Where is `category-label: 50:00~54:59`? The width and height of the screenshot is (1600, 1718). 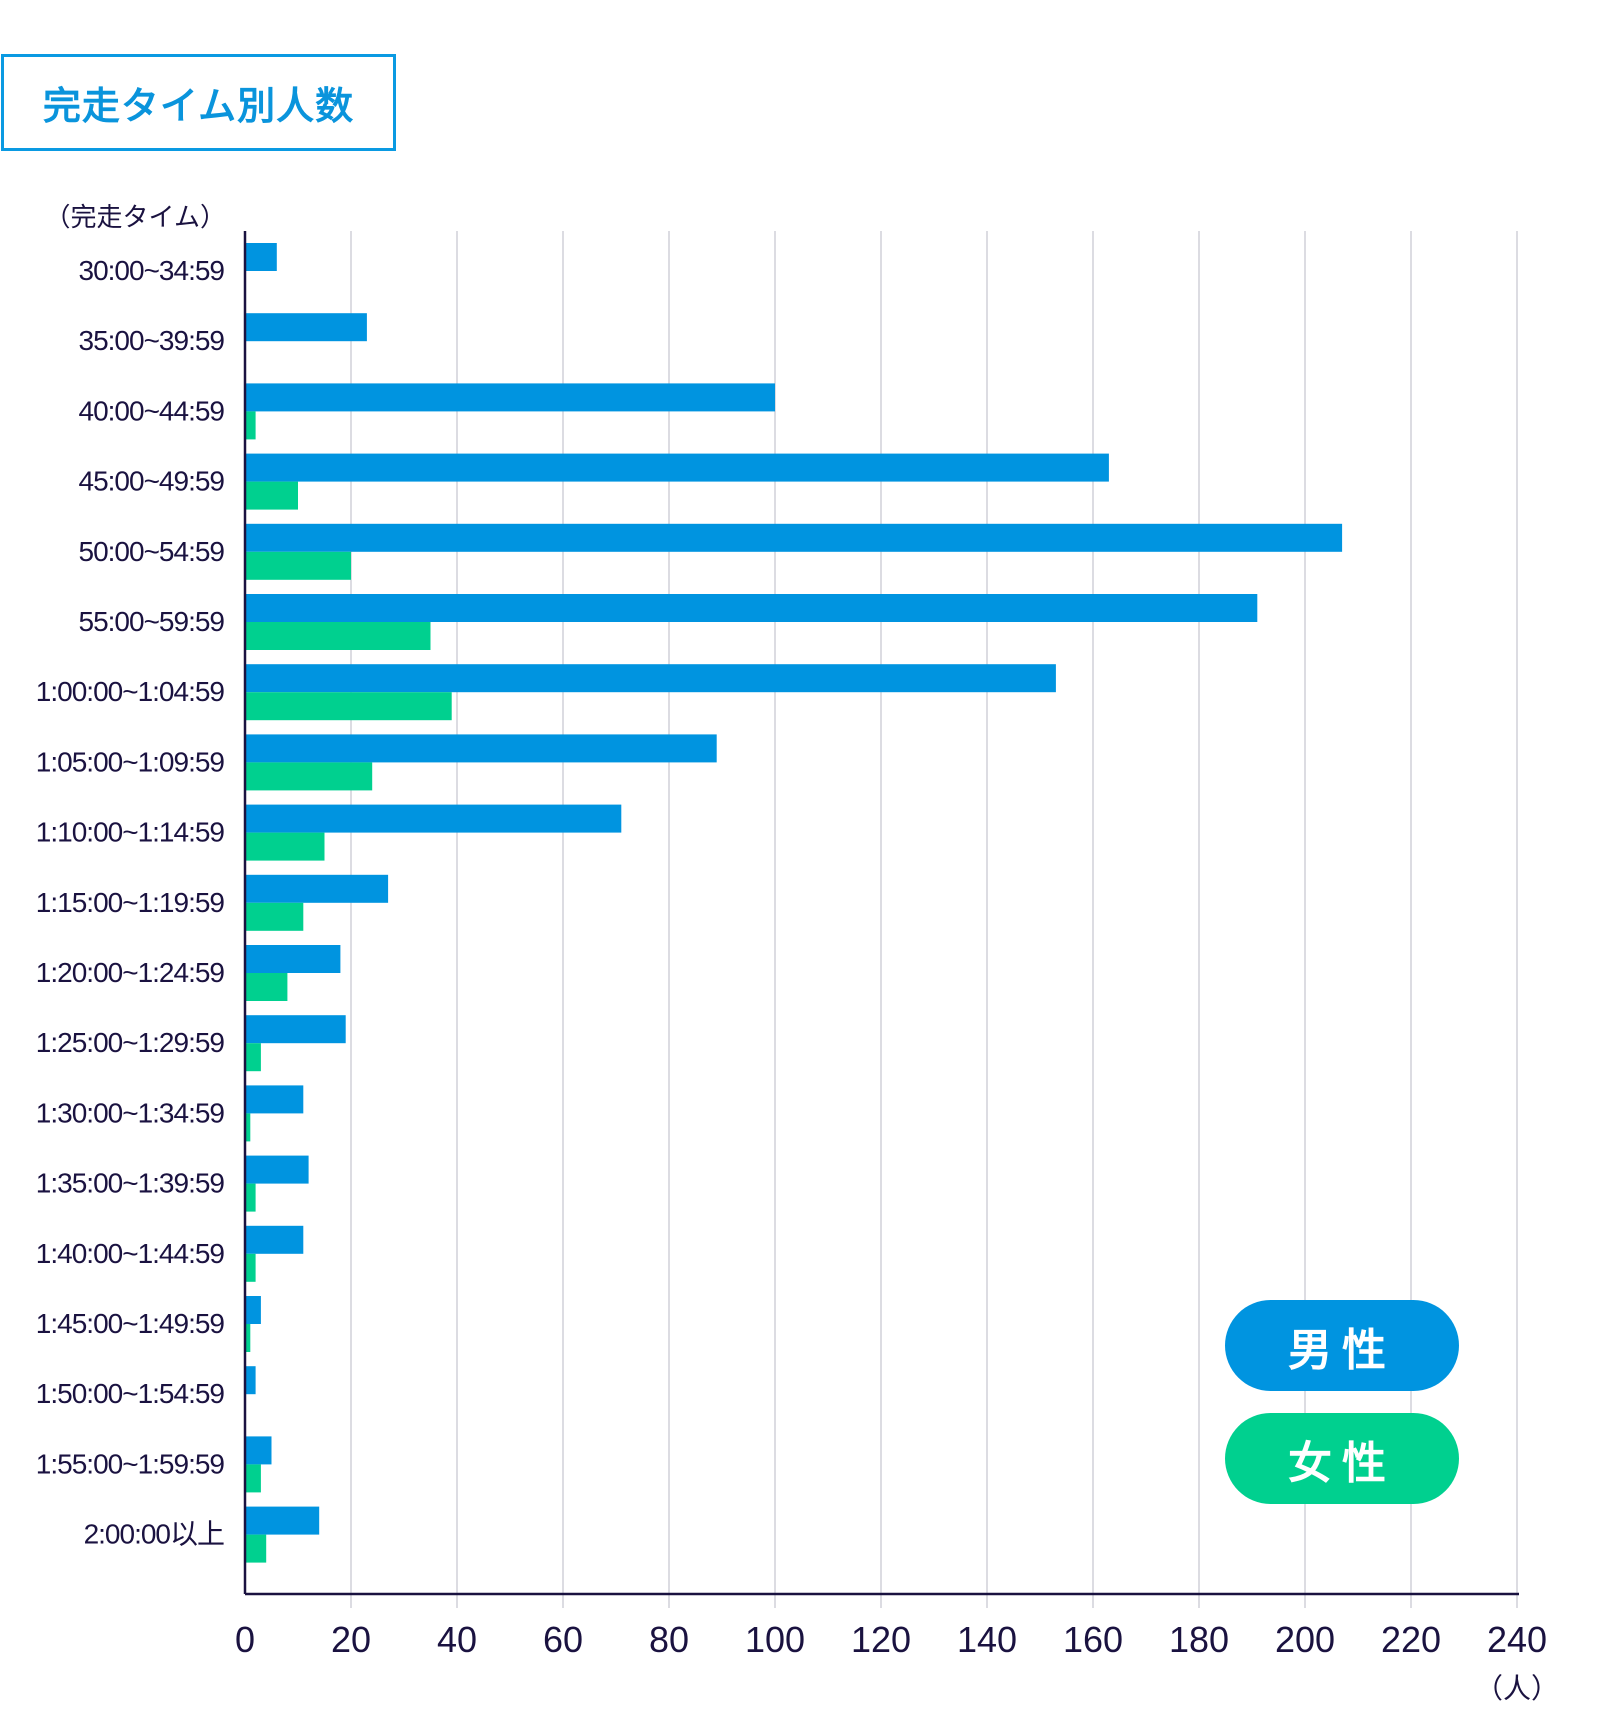
category-label: 50:00~54:59 is located at coordinates (152, 551).